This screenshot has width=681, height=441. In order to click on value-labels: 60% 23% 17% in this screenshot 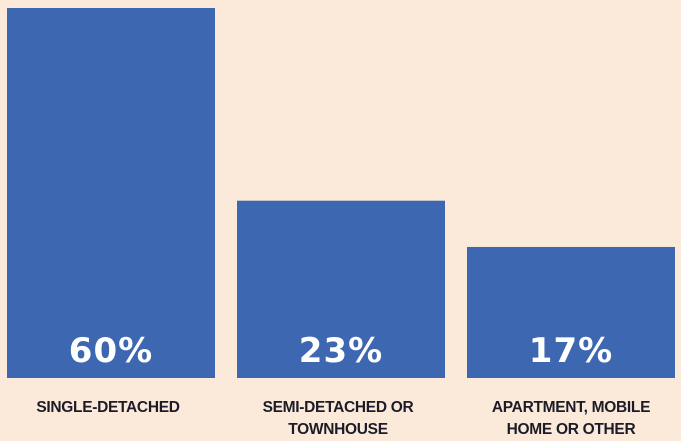, I will do `click(341, 351)`.